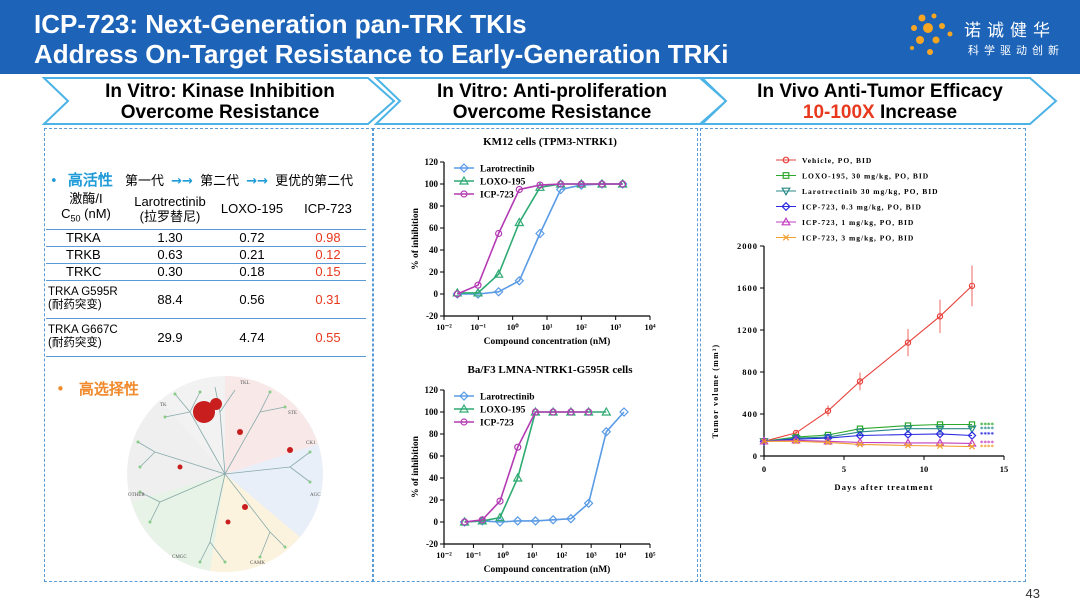 This screenshot has width=1080, height=608. I want to click on title-line-1: ICP-723: Next-Generation pan-TRK TKIs, so click(280, 24).